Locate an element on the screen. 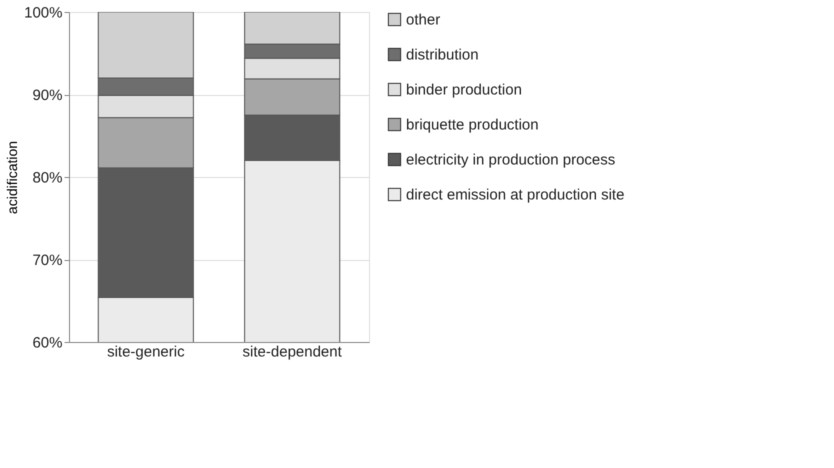 The width and height of the screenshot is (834, 468). x-tick-label: site-dependent is located at coordinates (292, 352).